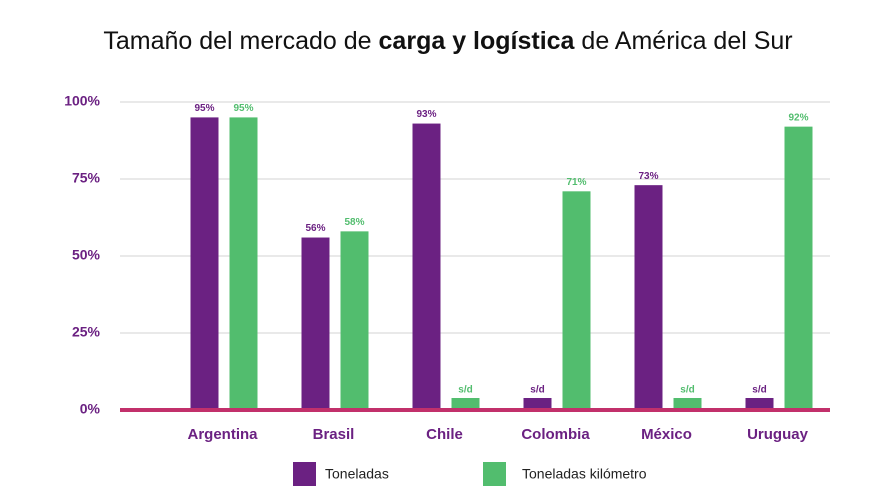 Image resolution: width=896 pixels, height=504 pixels. Describe the element at coordinates (357, 474) in the screenshot. I see `legend-label: Toneladas` at that location.